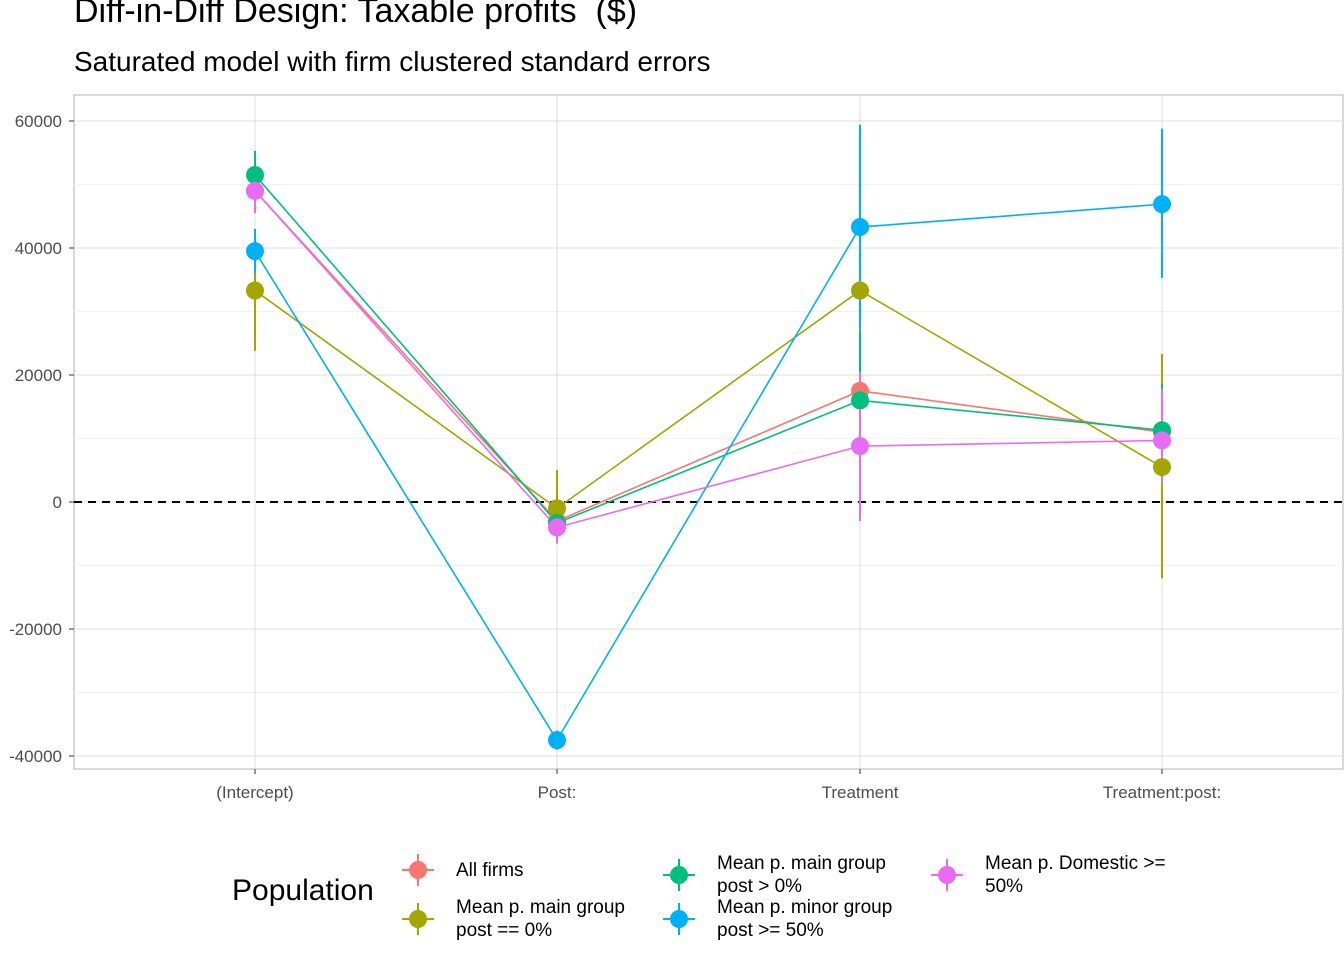  I want to click on legend-item-main-group-zero: Mean p. main group post == 0%, so click(528, 919).